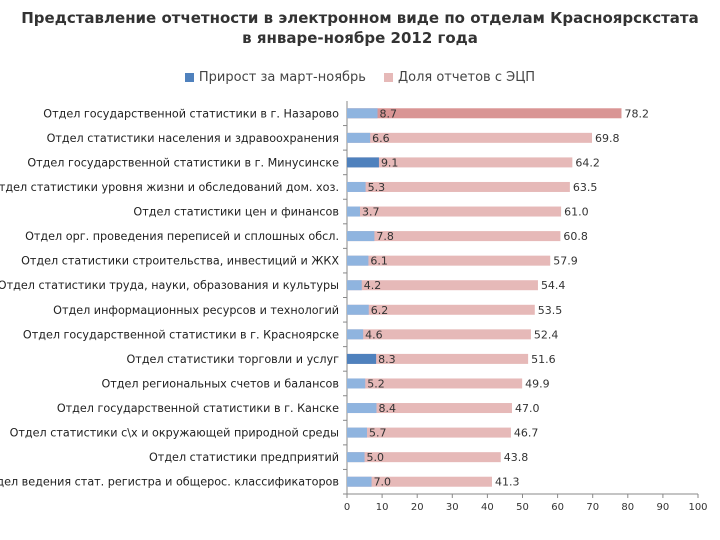 The width and height of the screenshot is (720, 540). What do you see at coordinates (516, 457) in the screenshot?
I see `data-label-share: 43.8` at bounding box center [516, 457].